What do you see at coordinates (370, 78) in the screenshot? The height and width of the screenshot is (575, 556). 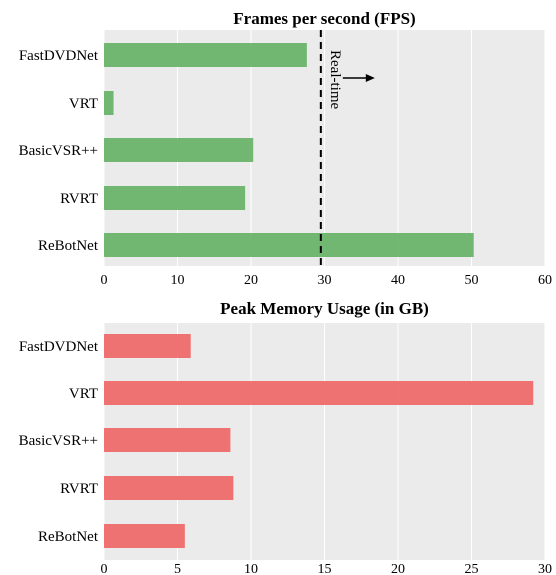 I see `arrow-head-icon` at bounding box center [370, 78].